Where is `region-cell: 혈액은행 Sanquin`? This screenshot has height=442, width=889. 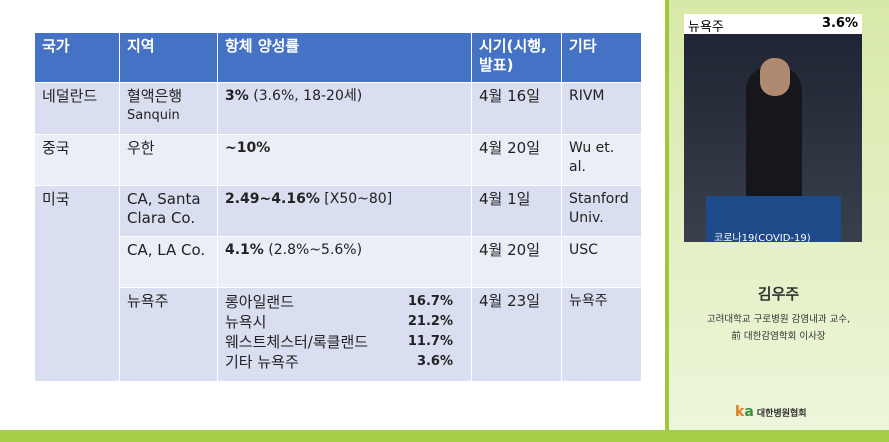
region-cell: 혈액은행 Sanquin is located at coordinates (169, 109).